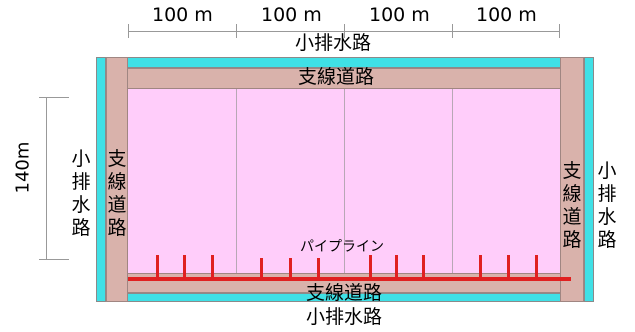 This screenshot has width=635, height=332. Describe the element at coordinates (349, 279) in the screenshot. I see `pipeline-main` at that location.